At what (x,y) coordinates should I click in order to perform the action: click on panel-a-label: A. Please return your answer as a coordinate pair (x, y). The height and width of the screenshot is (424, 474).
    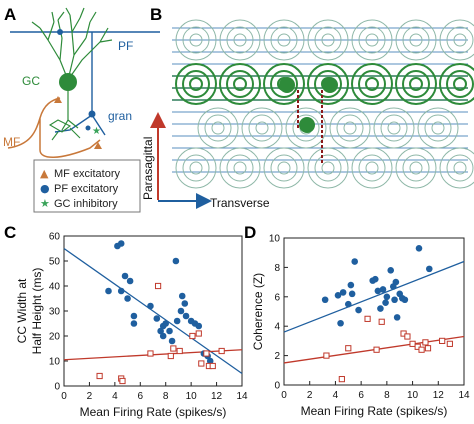
    Looking at the image, I should click on (10, 14).